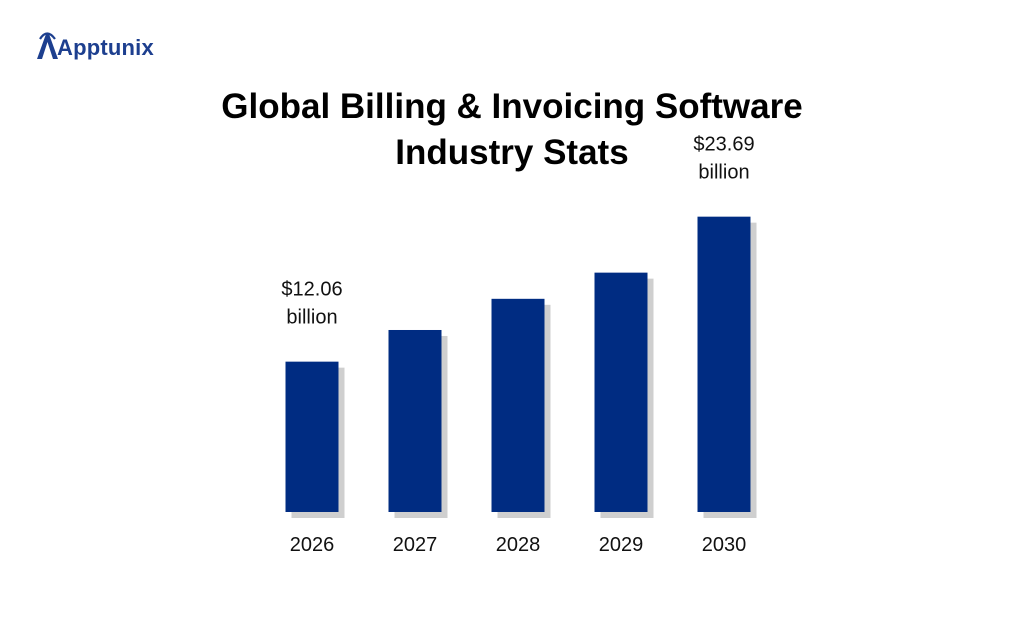 The width and height of the screenshot is (1024, 620). I want to click on bar-2029, so click(621, 392).